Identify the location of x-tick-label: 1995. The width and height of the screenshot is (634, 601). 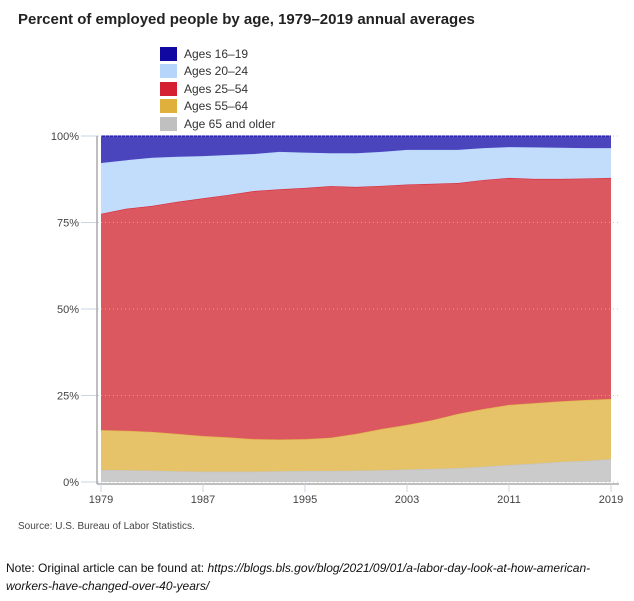
(305, 500).